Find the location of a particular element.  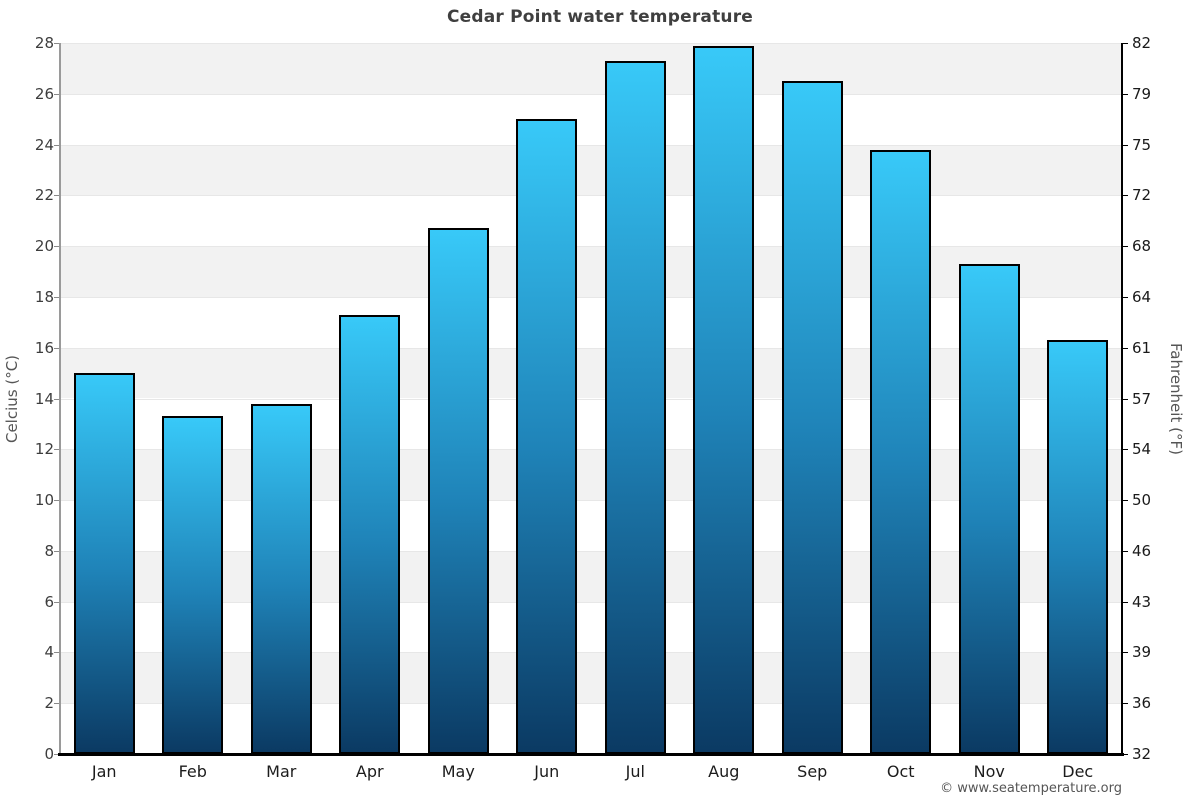

y-tick-label-celsius: 22 is located at coordinates (44, 195).